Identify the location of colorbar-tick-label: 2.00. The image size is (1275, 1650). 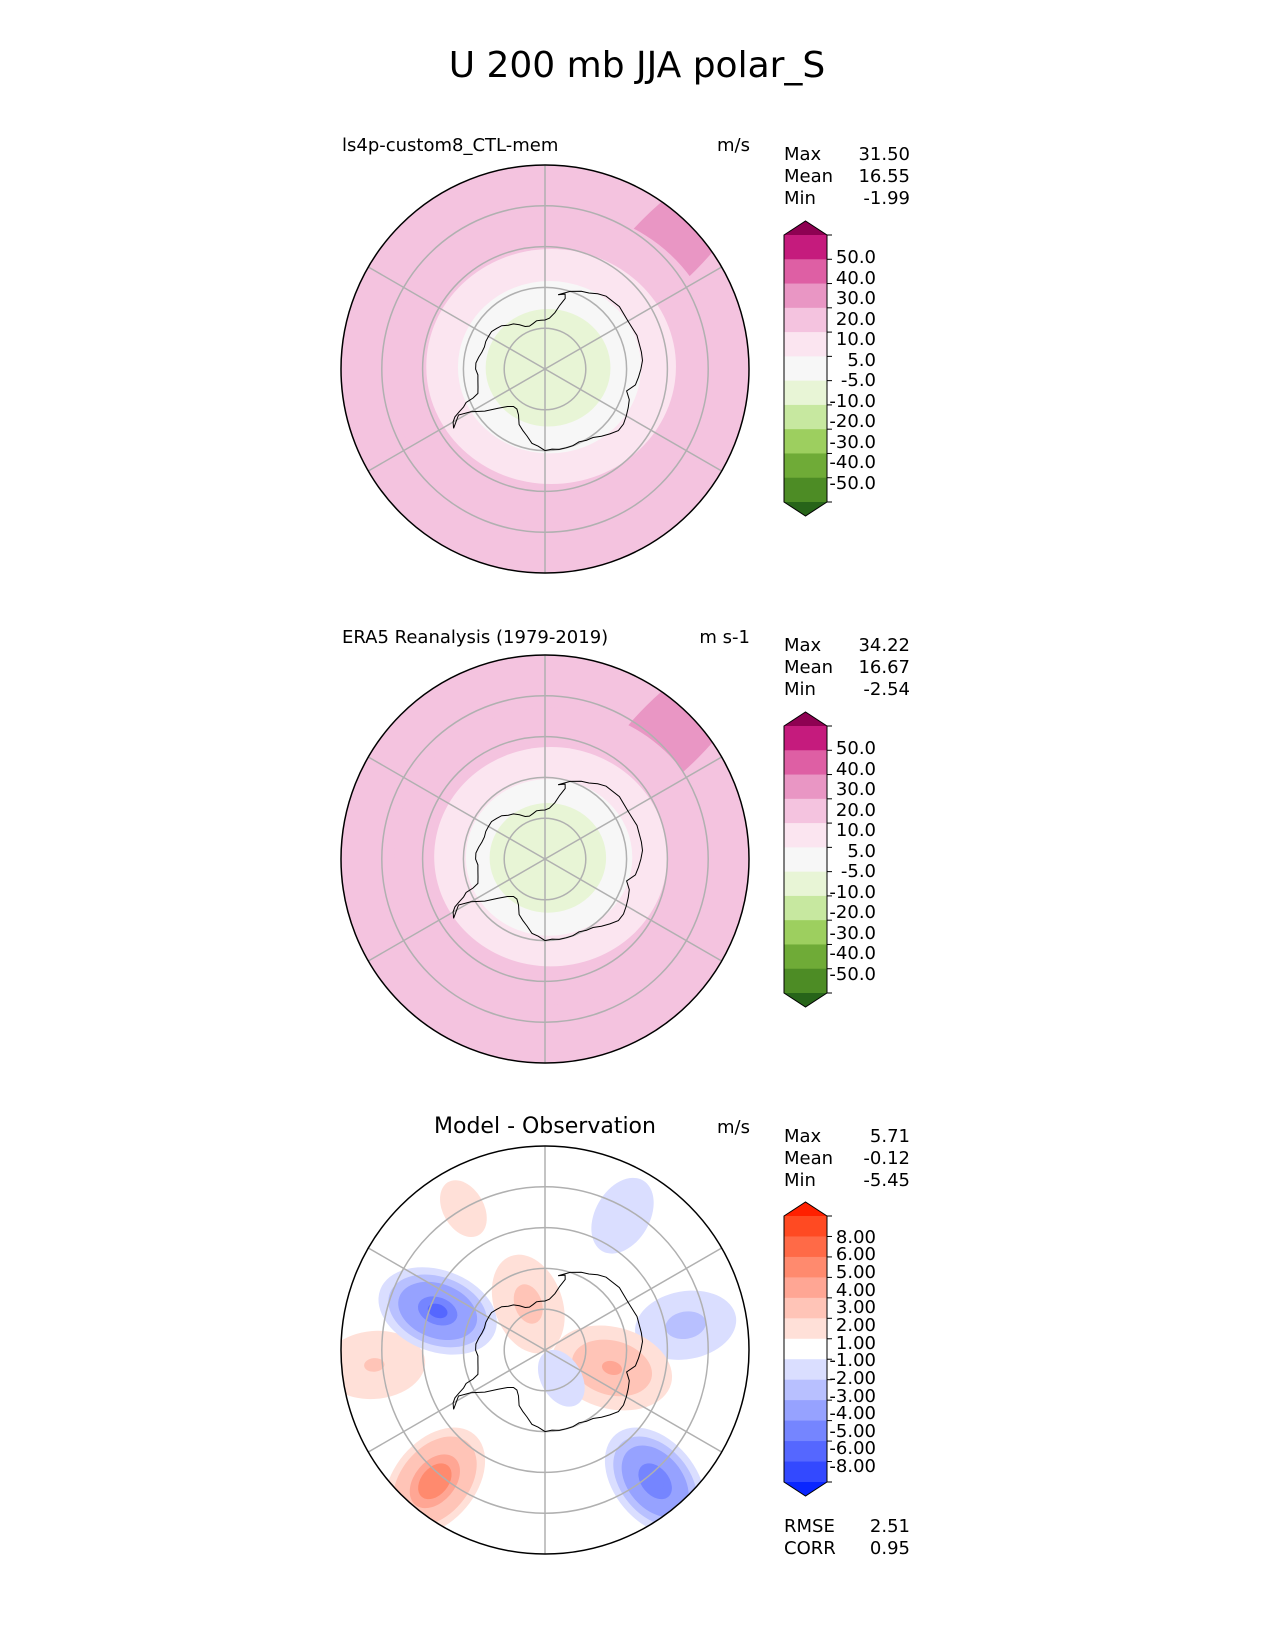
(856, 1325).